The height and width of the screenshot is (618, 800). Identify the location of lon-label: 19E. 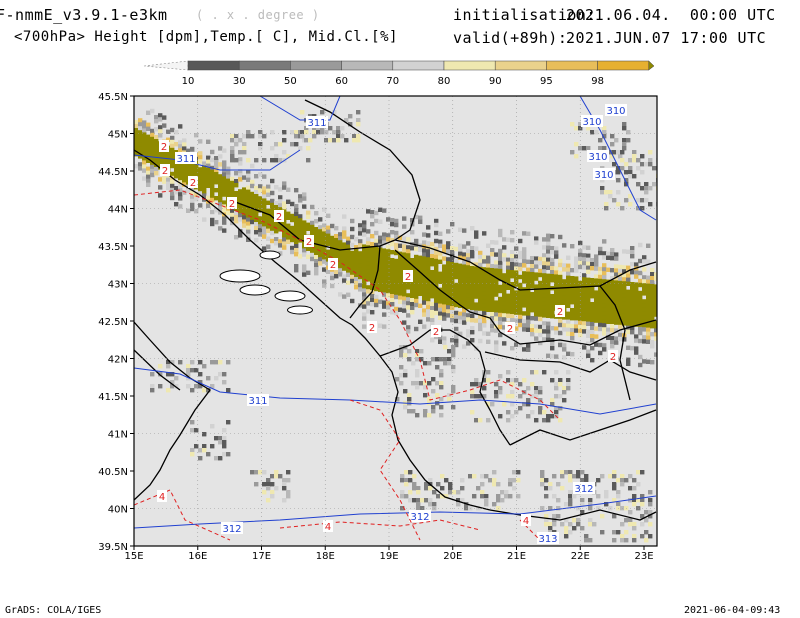
(388, 556).